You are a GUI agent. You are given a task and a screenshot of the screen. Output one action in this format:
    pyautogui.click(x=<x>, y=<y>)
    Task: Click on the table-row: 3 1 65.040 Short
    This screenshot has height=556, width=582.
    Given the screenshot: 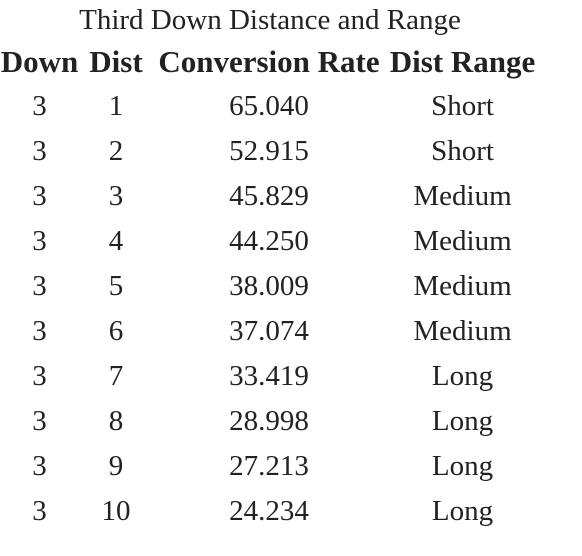 What is the action you would take?
    pyautogui.click(x=270, y=106)
    